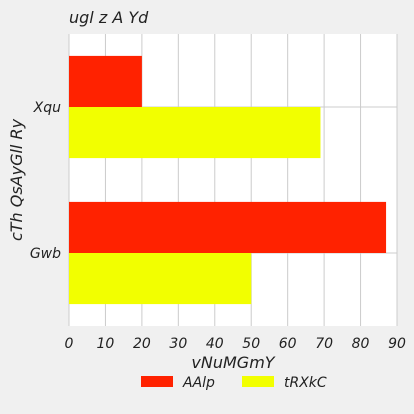 The width and height of the screenshot is (414, 414). Describe the element at coordinates (45, 181) in the screenshot. I see `y-category-labels: Xqu Gwb` at that location.